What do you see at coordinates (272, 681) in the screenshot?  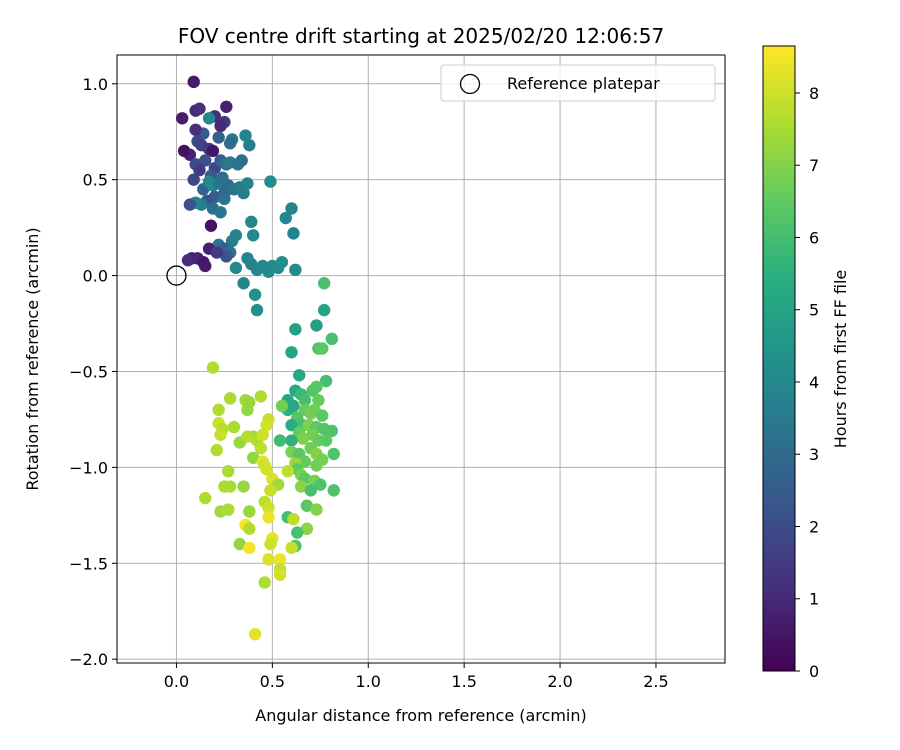 I see `x-tick-label: 0.5` at bounding box center [272, 681].